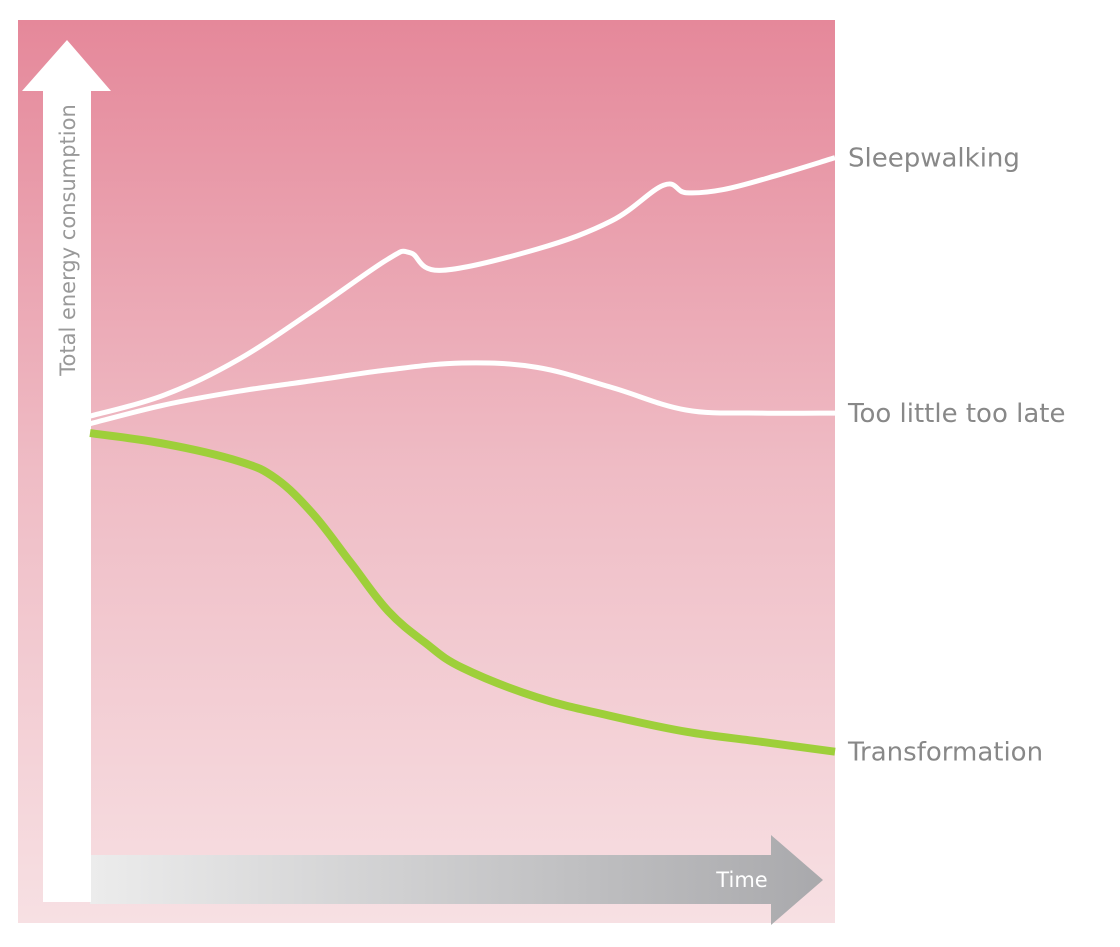 The width and height of the screenshot is (1120, 947). What do you see at coordinates (462, 393) in the screenshot?
I see `series-line-too-little-too-late` at bounding box center [462, 393].